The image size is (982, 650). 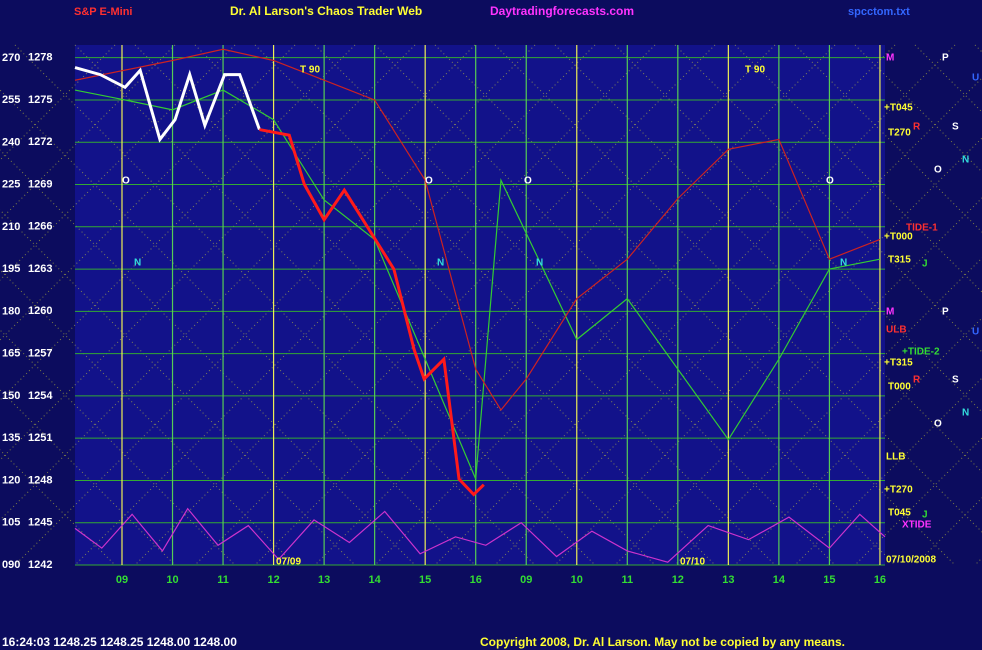 I want to click on annotation: TIDE-1, so click(x=922, y=228).